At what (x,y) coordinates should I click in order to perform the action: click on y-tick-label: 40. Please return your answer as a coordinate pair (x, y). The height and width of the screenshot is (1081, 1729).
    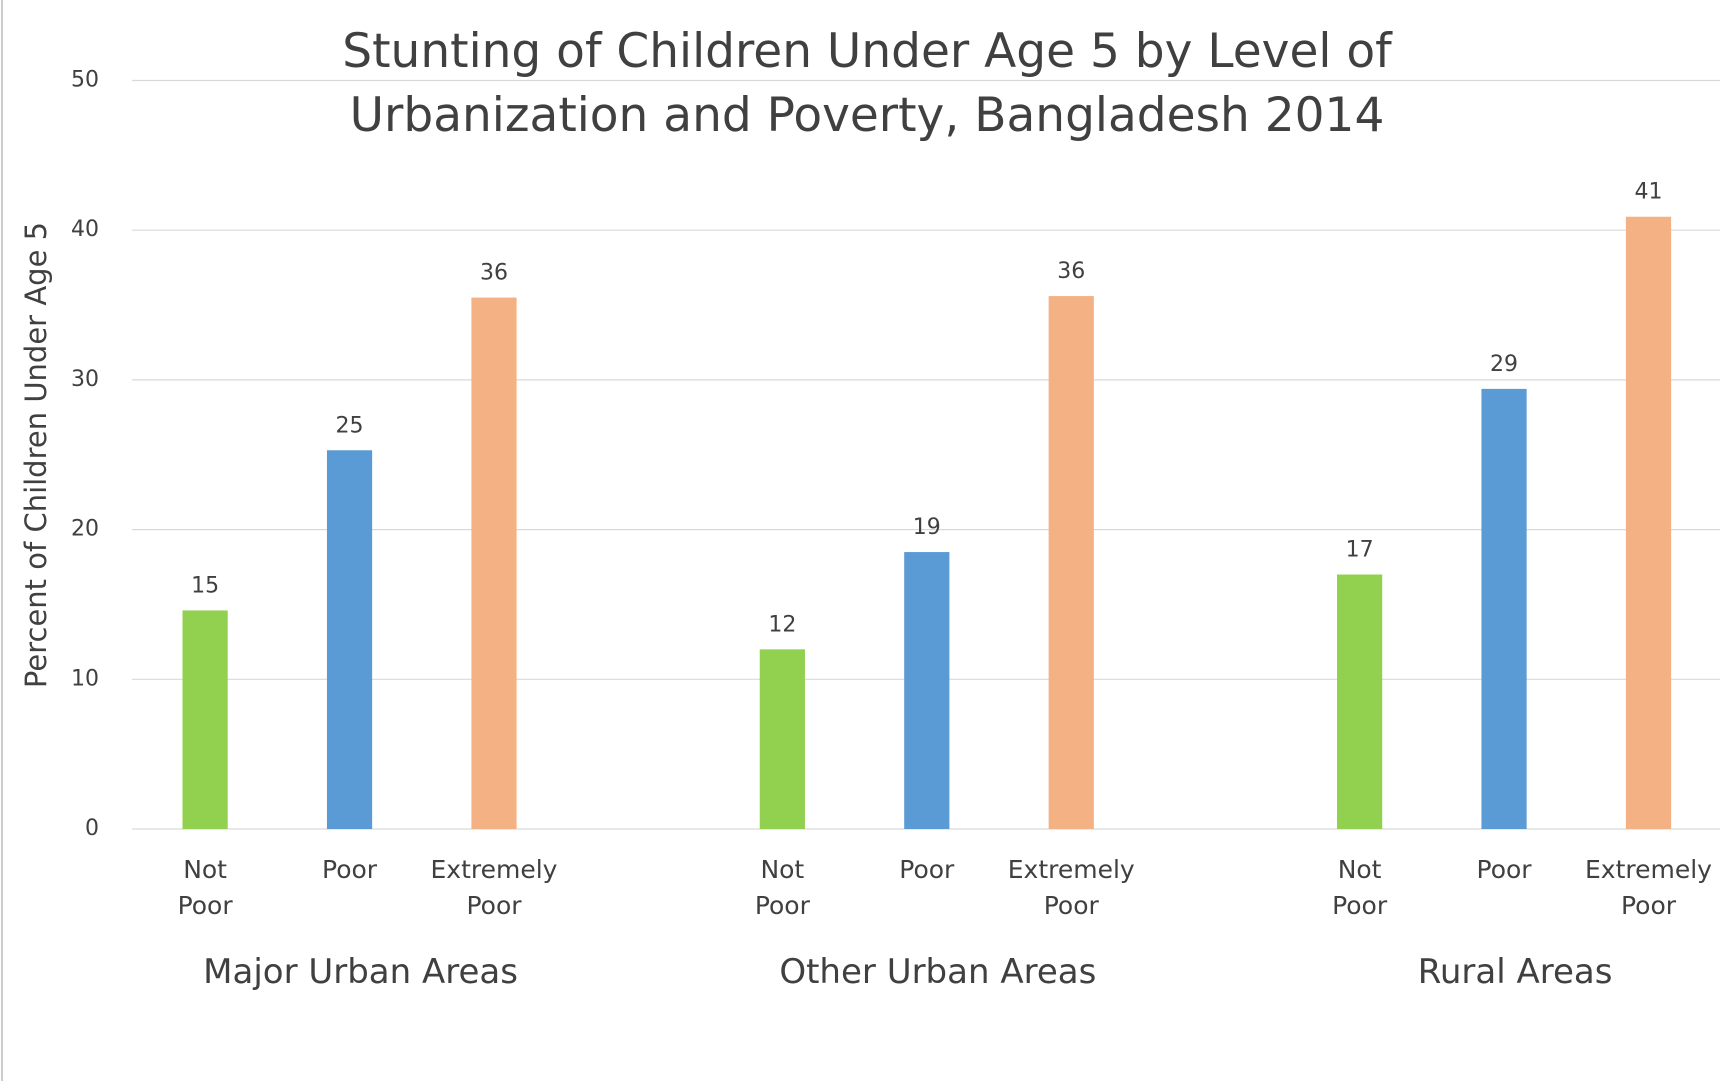
    Looking at the image, I should click on (85, 229).